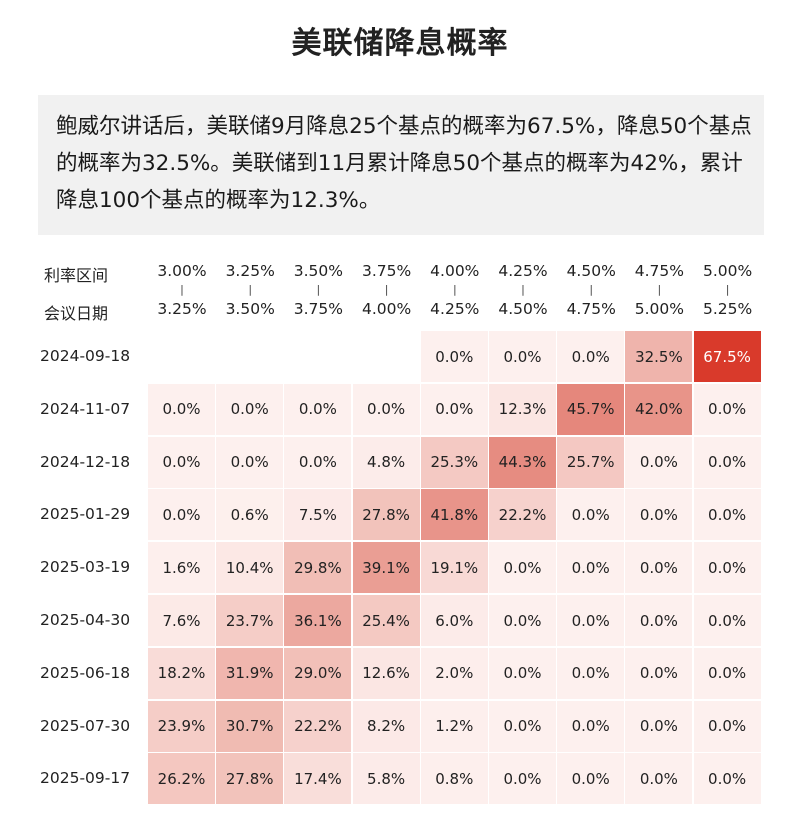 This screenshot has height=838, width=800. What do you see at coordinates (386, 673) in the screenshot?
I see `heatmap-cell: 12.6%` at bounding box center [386, 673].